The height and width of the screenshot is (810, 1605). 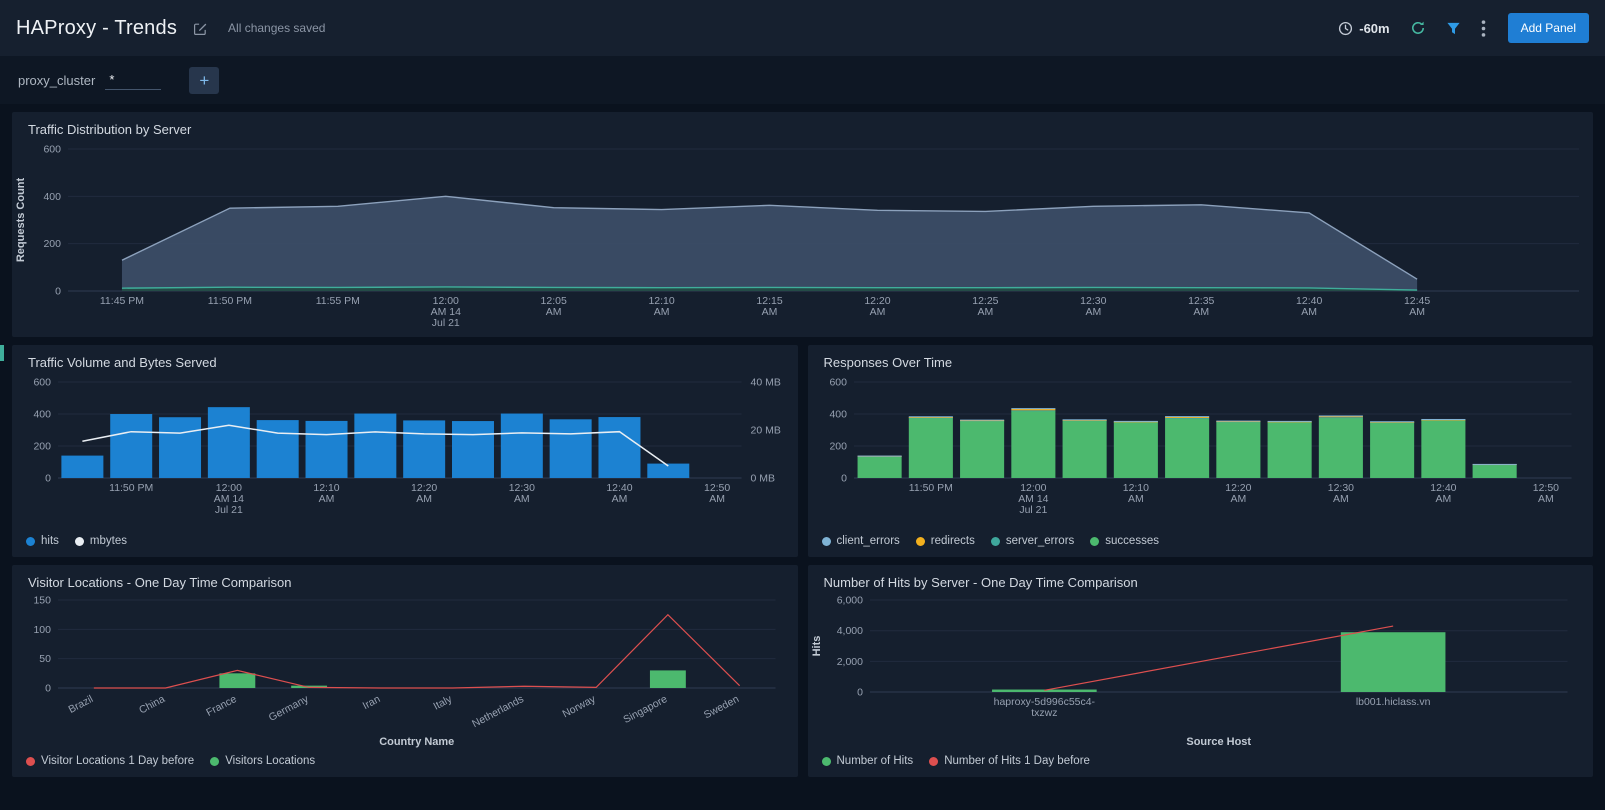 I want to click on svg-text: 100, so click(x=42, y=630).